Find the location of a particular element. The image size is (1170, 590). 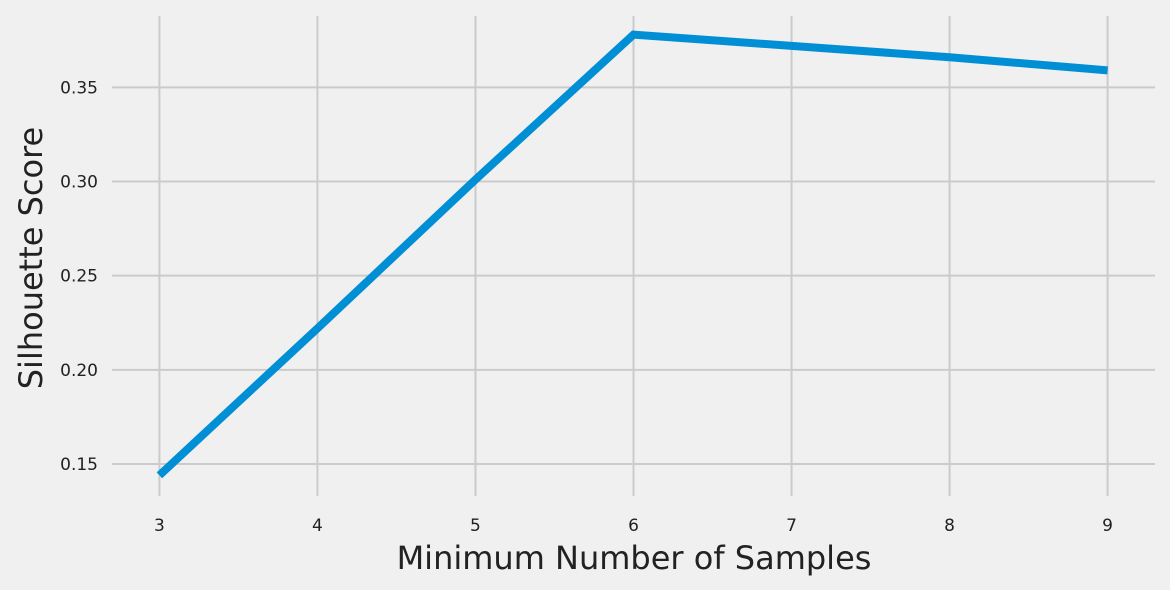

x-tick-label: 8 is located at coordinates (949, 526).